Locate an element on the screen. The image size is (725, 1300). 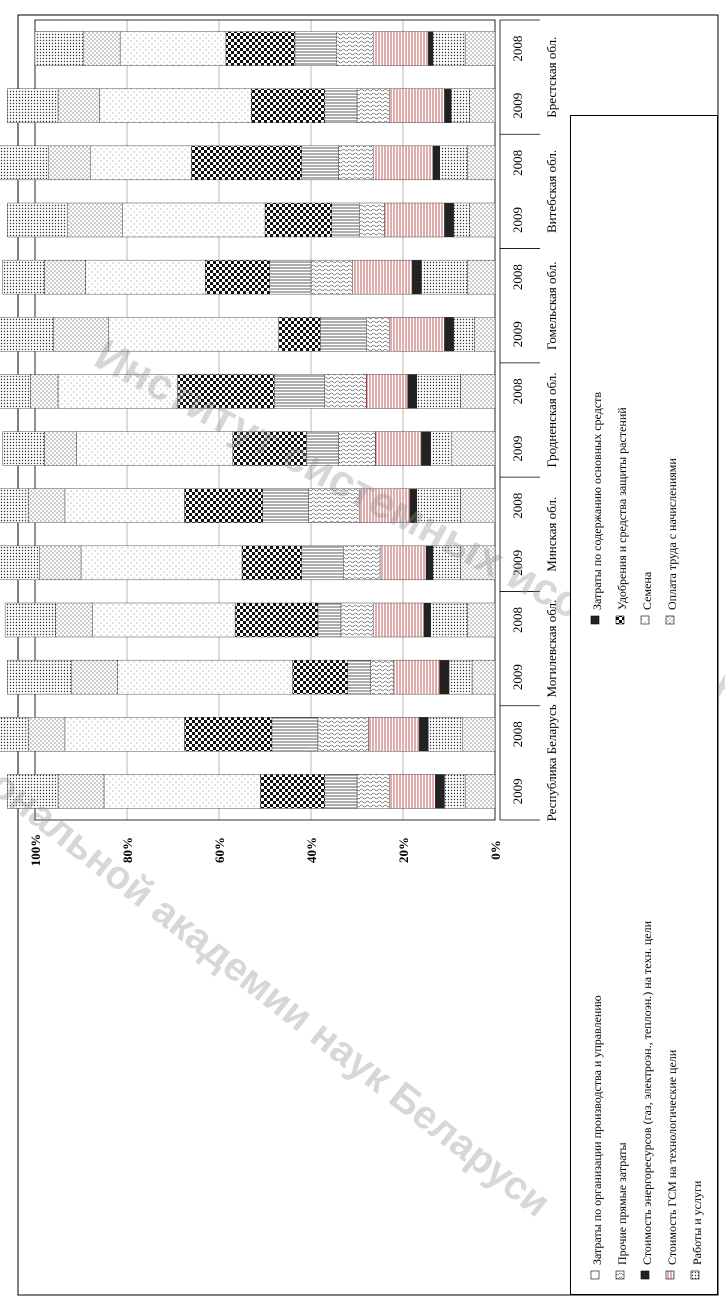
legend-label: Семена is located at coordinates (647, 590).